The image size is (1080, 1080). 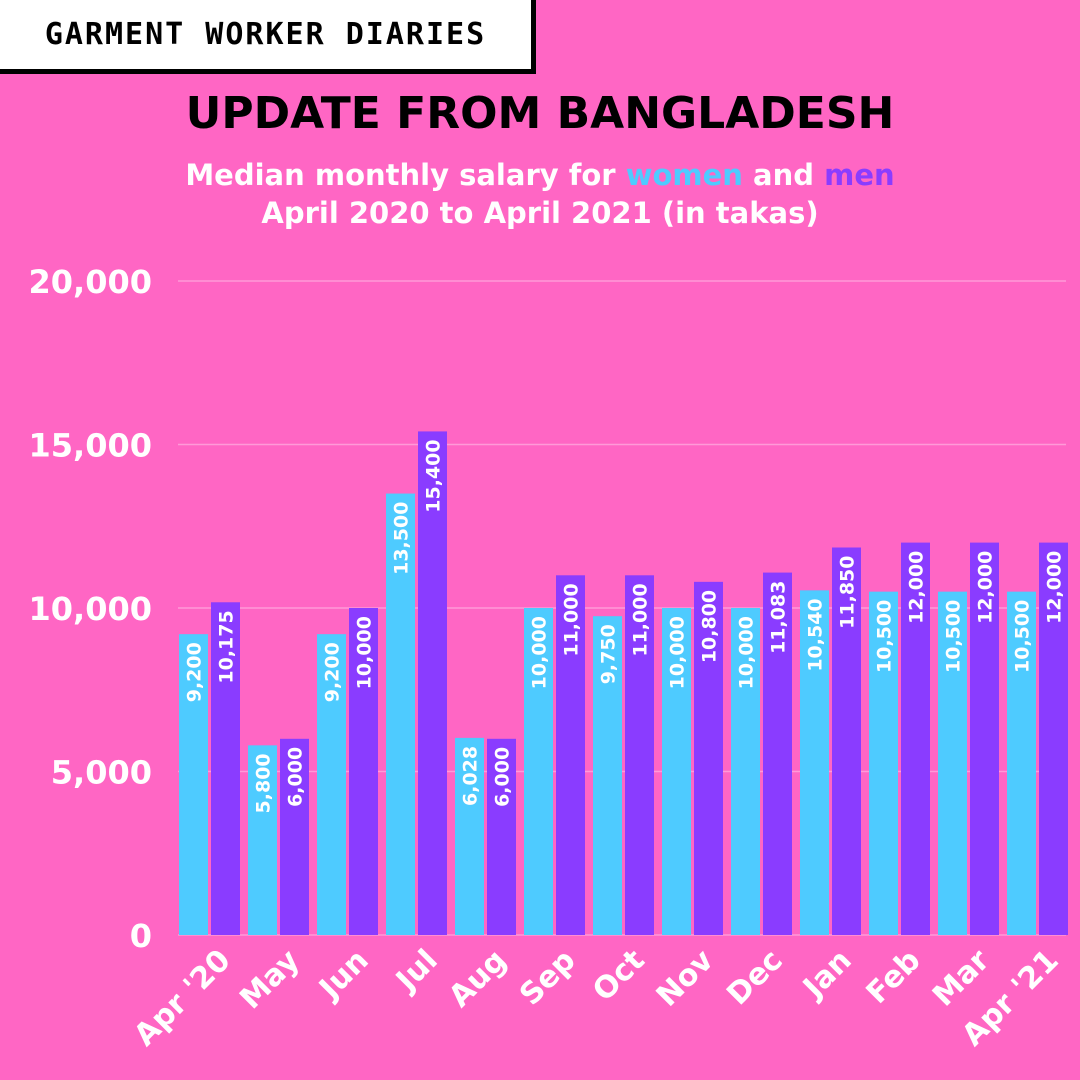 I want to click on x-tick-label: Jun, so click(x=343, y=975).